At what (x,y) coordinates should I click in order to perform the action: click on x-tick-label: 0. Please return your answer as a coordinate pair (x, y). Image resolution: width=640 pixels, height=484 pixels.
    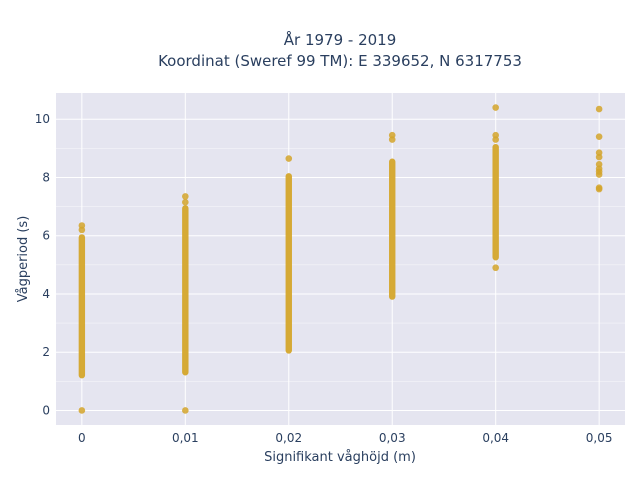
    Looking at the image, I should click on (82, 438).